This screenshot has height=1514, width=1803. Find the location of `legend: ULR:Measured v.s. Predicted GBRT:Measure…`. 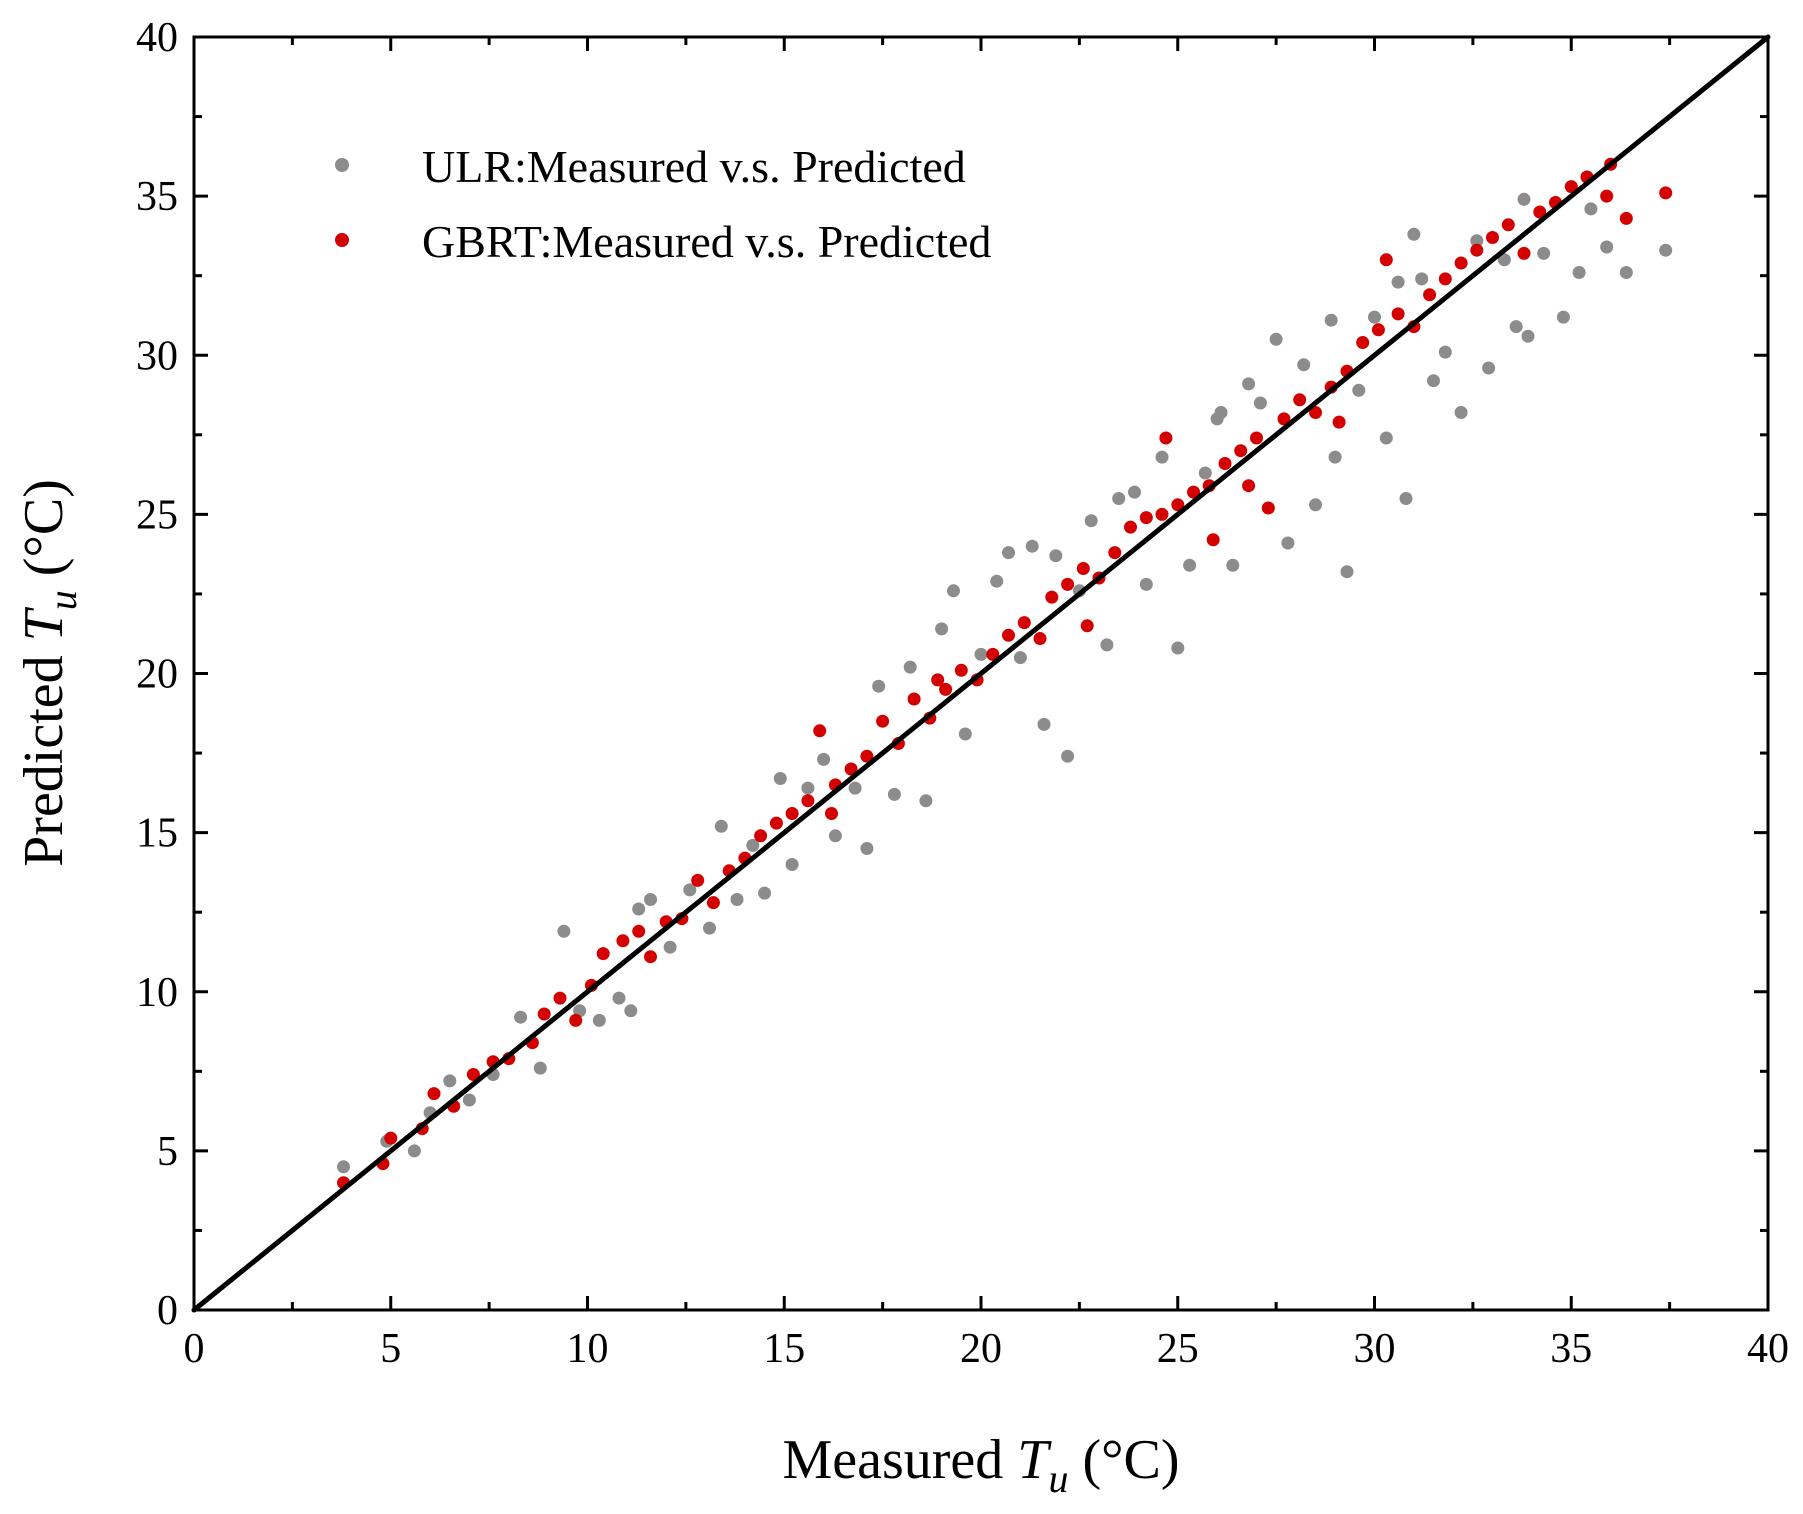

legend: ULR:Measured v.s. Predicted GBRT:Measure… is located at coordinates (663, 204).